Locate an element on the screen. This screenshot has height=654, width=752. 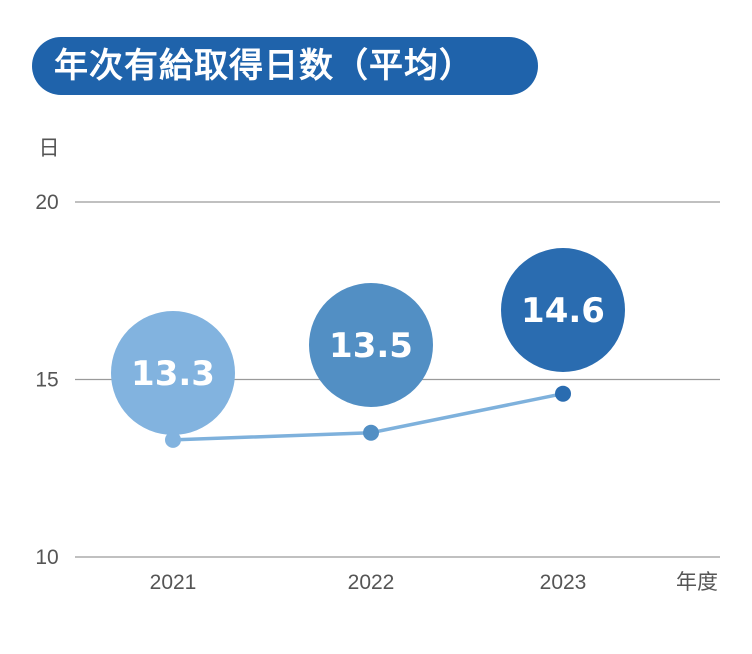
data-label: 14.6 is located at coordinates (563, 311).